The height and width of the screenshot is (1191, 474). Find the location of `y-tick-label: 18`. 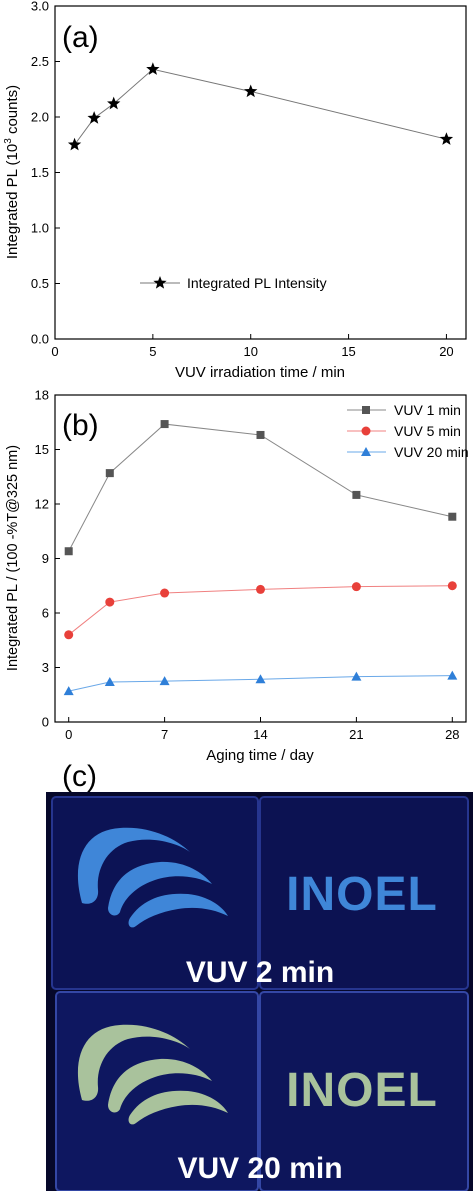

y-tick-label: 18 is located at coordinates (42, 395).